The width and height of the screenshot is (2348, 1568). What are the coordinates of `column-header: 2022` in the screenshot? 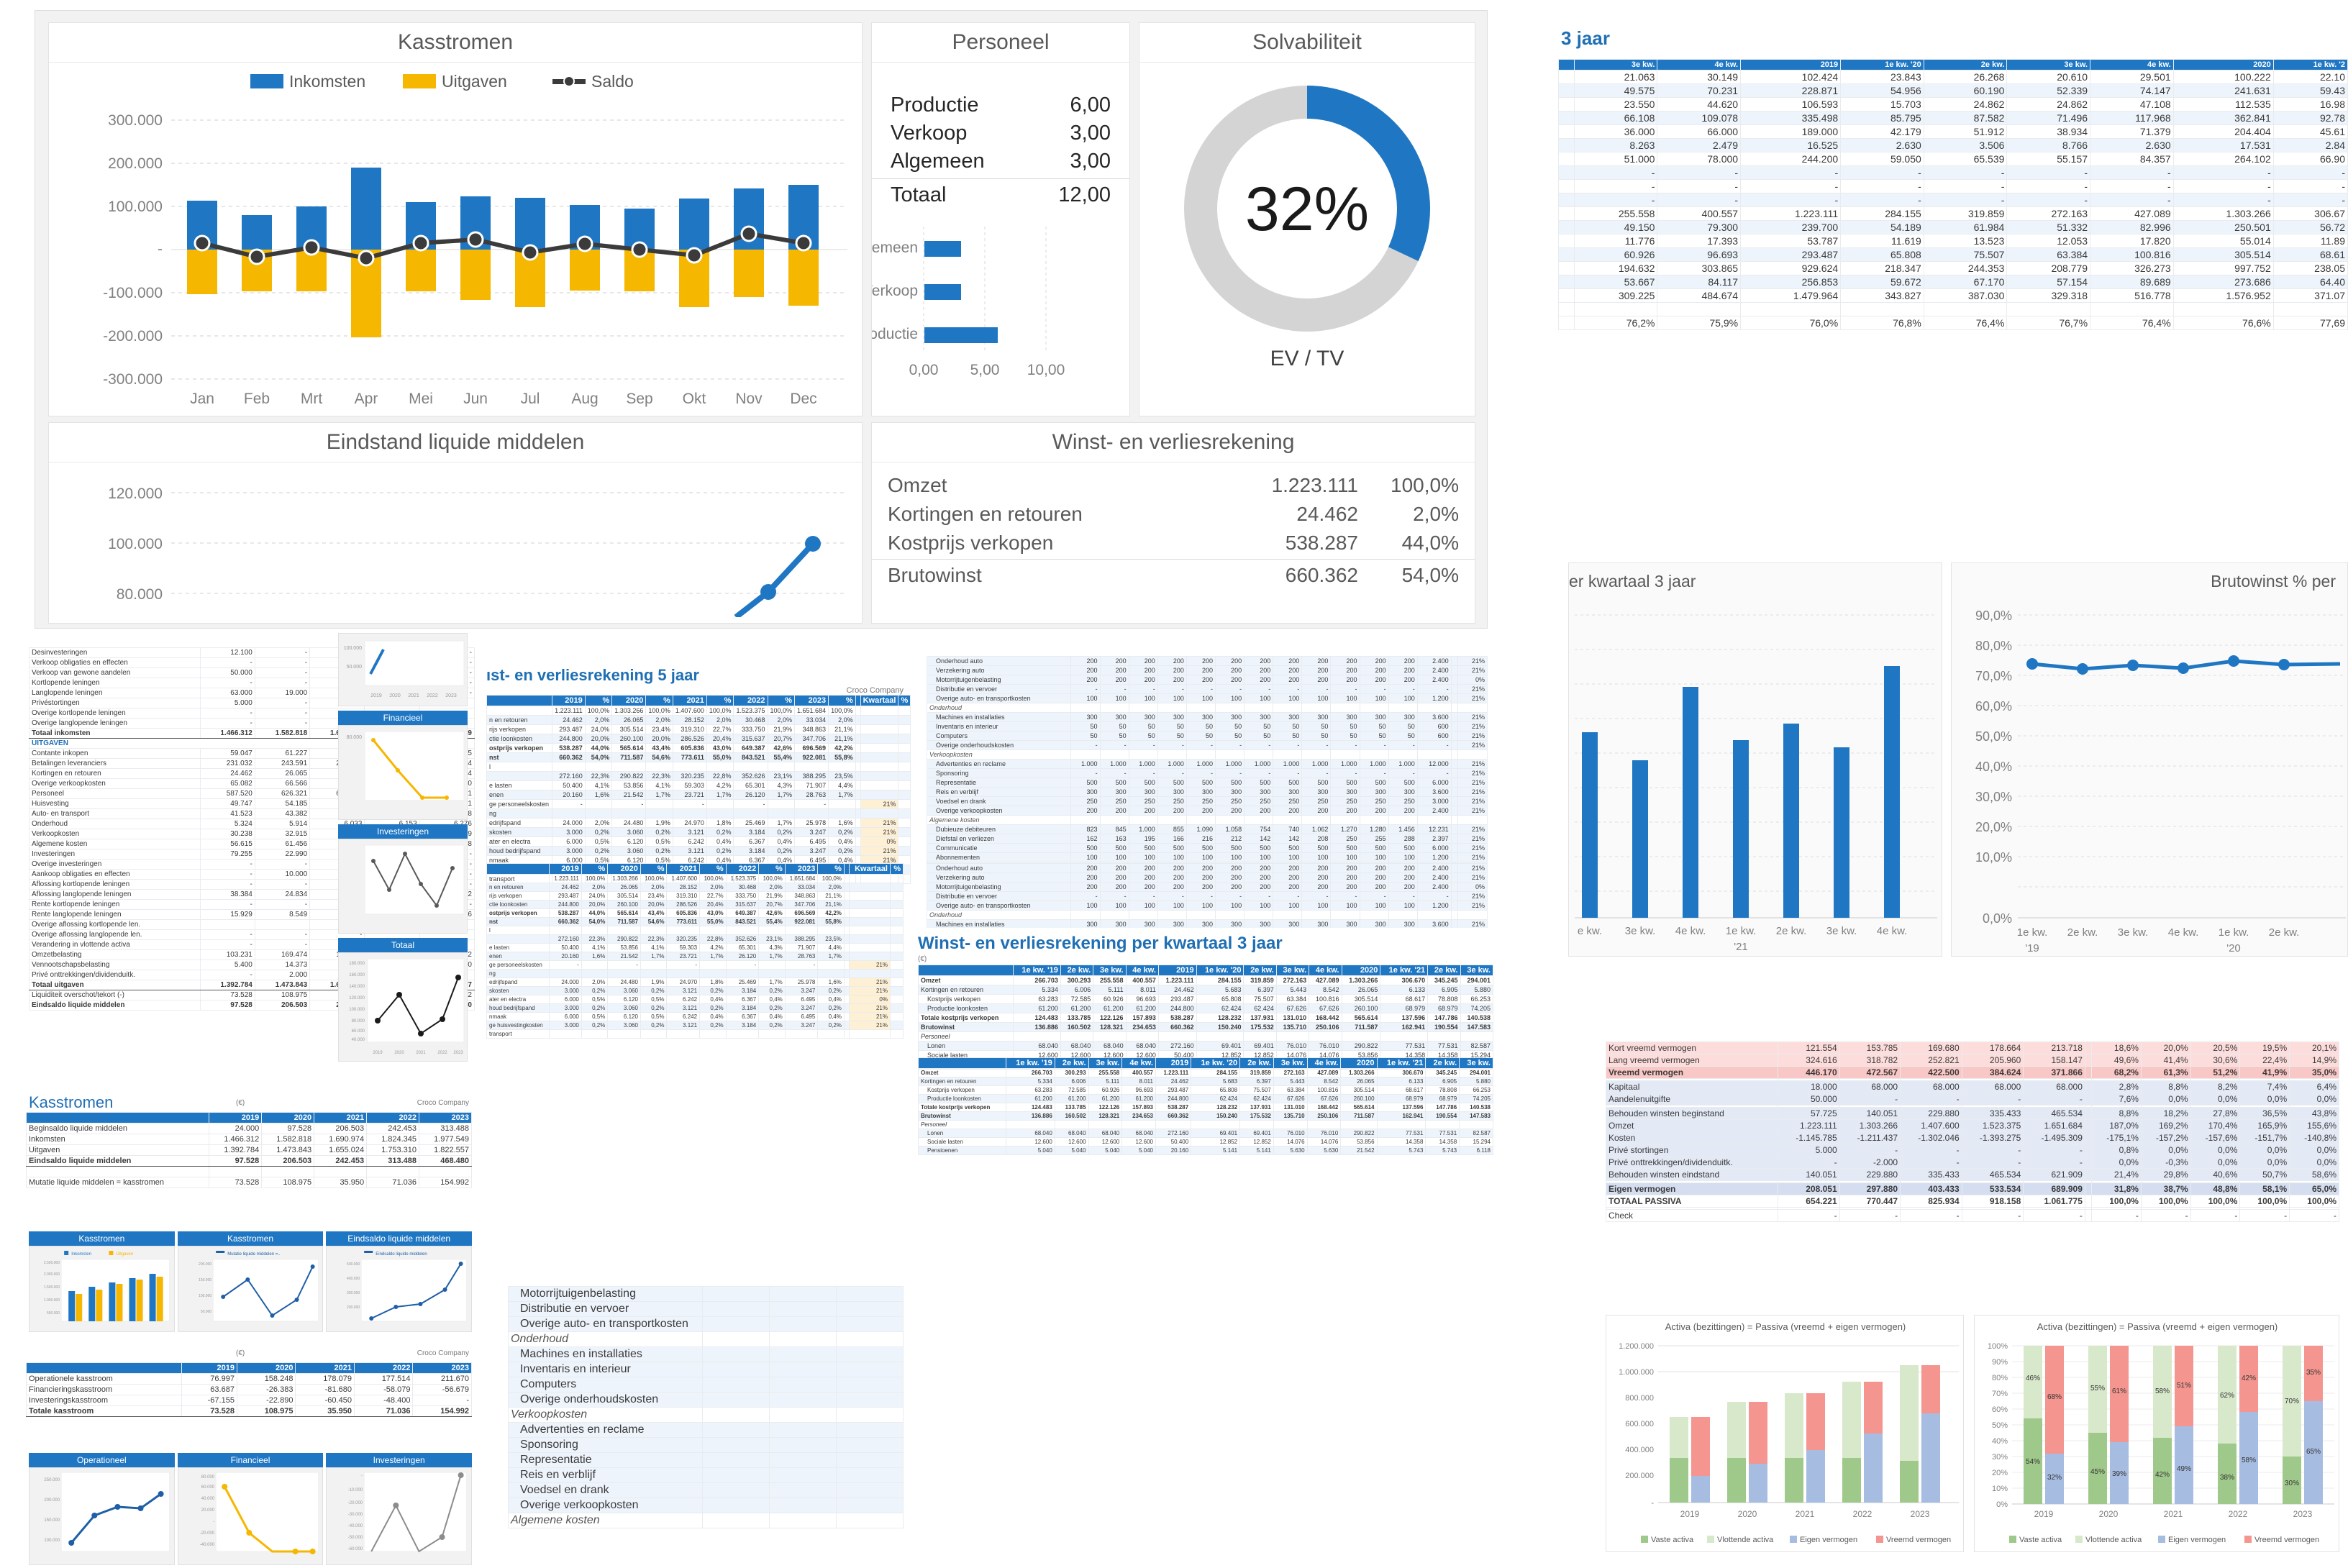 It's located at (742, 869).